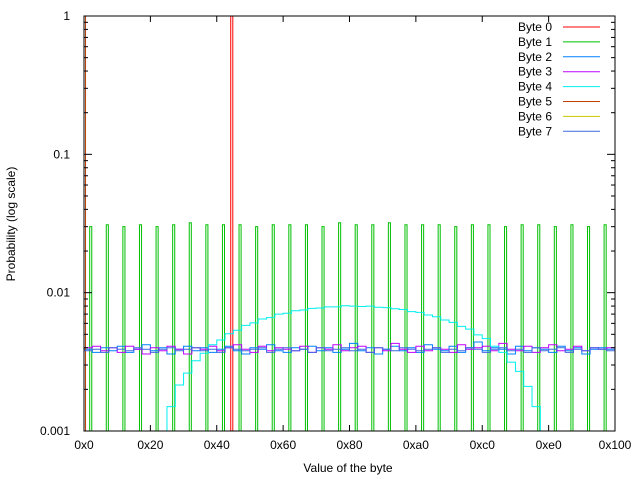 The image size is (640, 480). I want to click on legend-label: Byte 4, so click(535, 87).